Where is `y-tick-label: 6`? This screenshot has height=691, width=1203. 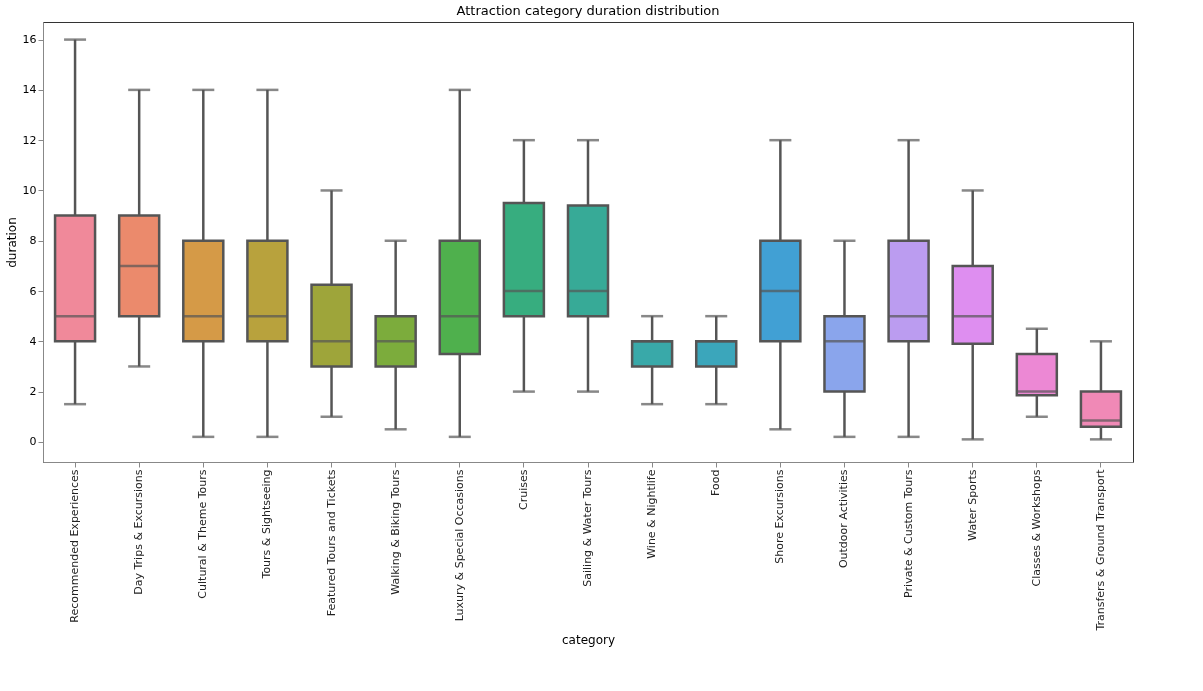 y-tick-label: 6 is located at coordinates (33, 291).